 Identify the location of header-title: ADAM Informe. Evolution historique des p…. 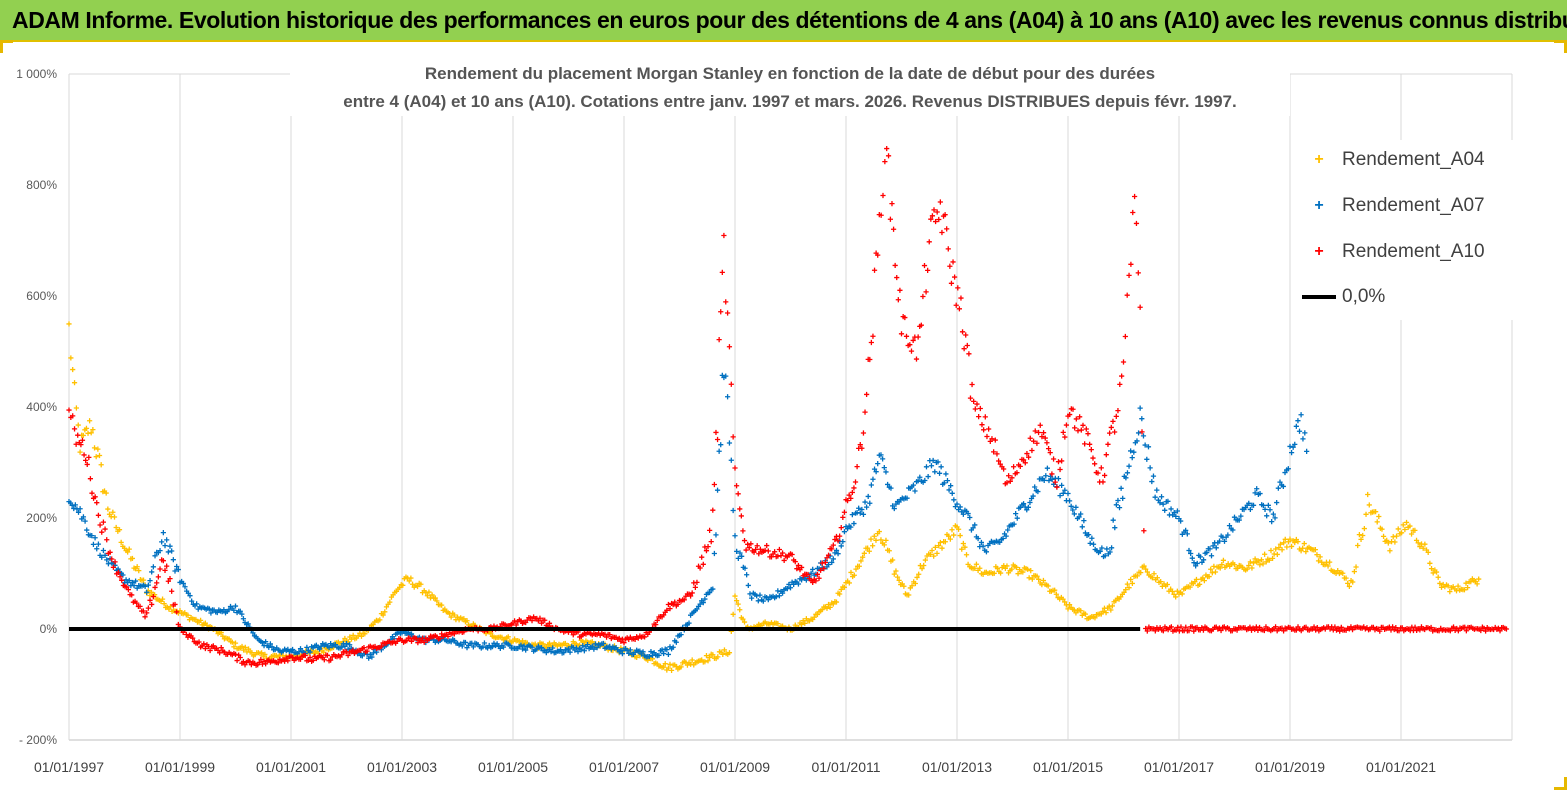
(789, 20).